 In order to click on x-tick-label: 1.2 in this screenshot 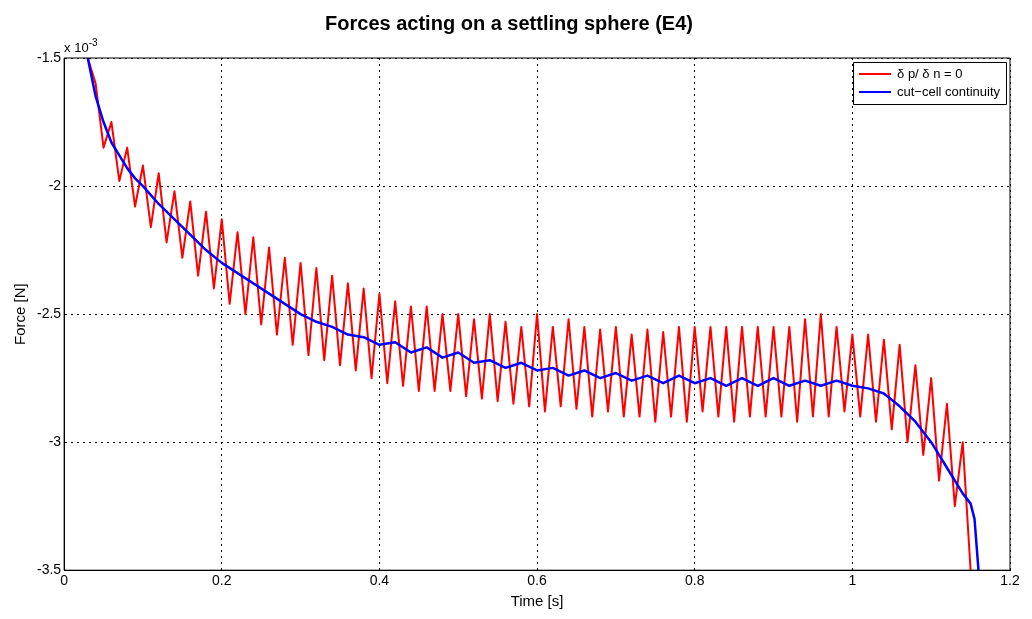, I will do `click(1010, 580)`.